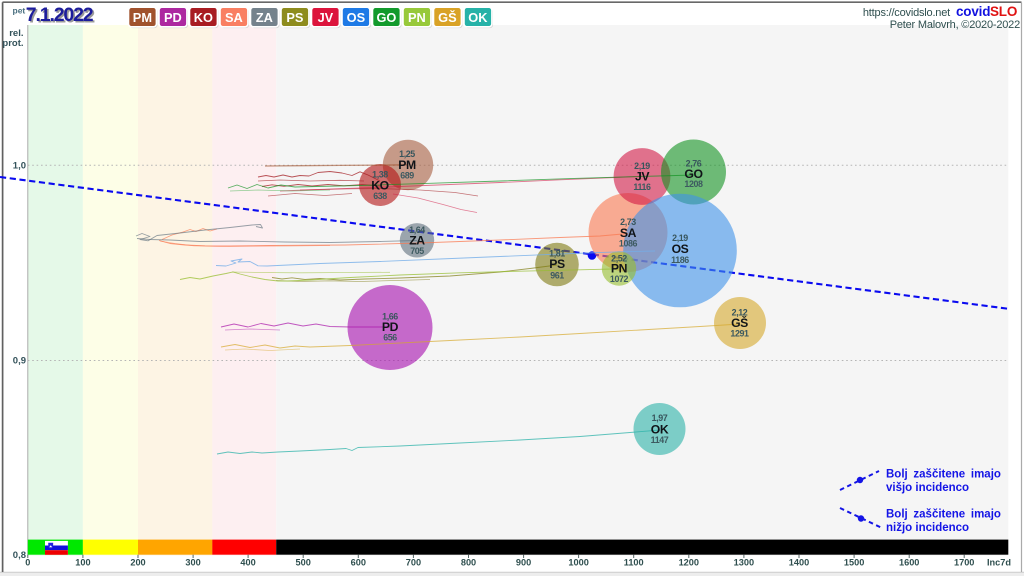  What do you see at coordinates (137, 563) in the screenshot?
I see `svg-text: 200` at bounding box center [137, 563].